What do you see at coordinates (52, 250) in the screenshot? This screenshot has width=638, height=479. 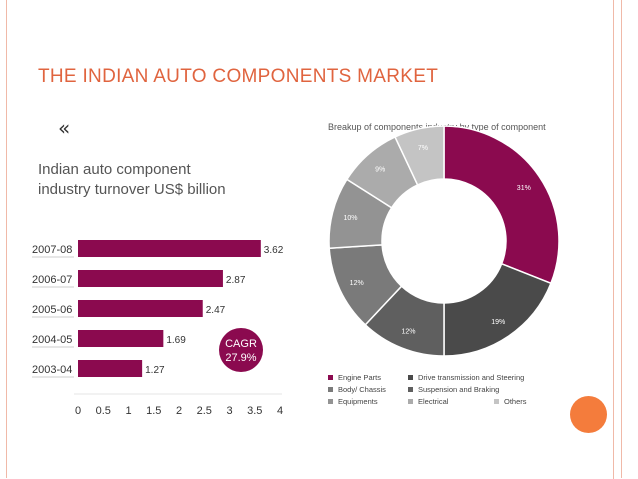 I see `bar-category-label: 2007-08` at bounding box center [52, 250].